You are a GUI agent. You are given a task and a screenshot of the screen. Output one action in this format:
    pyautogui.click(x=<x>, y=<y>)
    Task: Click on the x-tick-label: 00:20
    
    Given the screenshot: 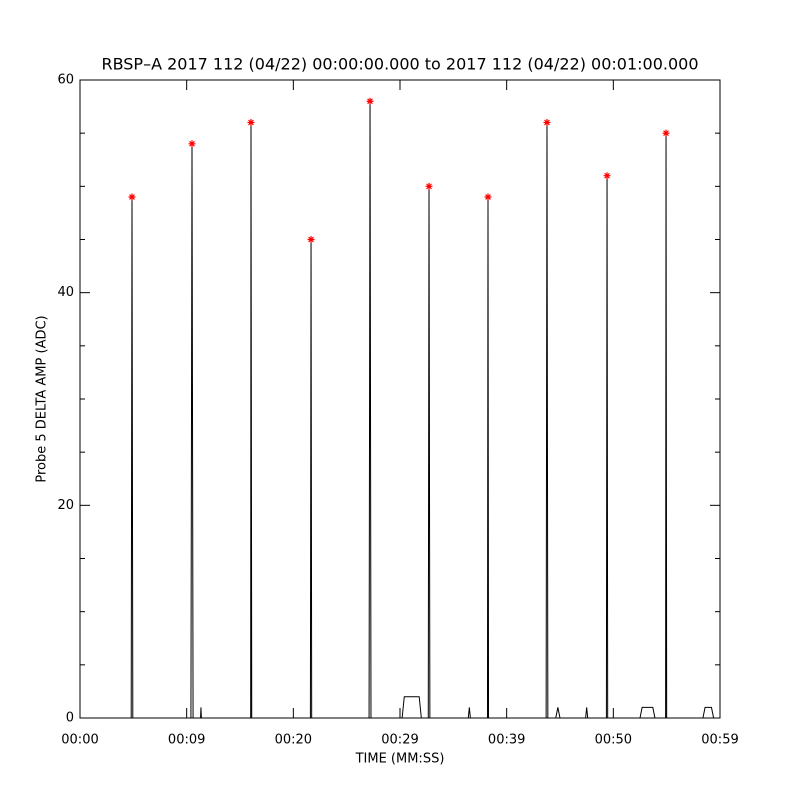 What is the action you would take?
    pyautogui.click(x=293, y=740)
    